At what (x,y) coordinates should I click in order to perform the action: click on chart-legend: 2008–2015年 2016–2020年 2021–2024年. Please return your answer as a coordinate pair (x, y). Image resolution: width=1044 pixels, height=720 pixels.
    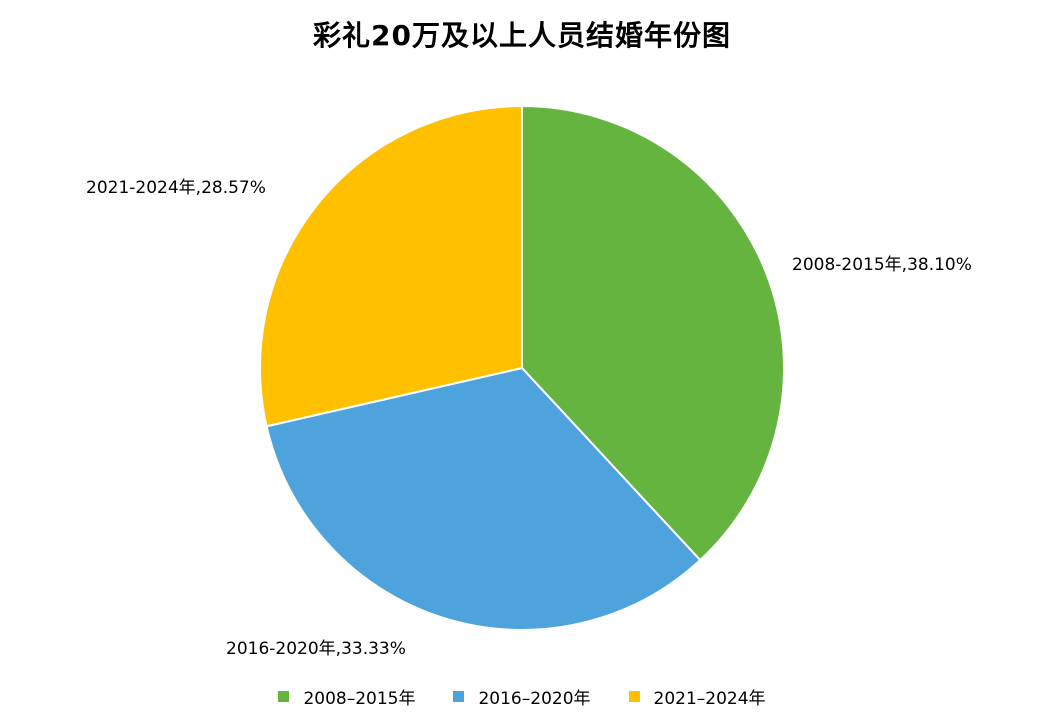
    Looking at the image, I should click on (522, 696).